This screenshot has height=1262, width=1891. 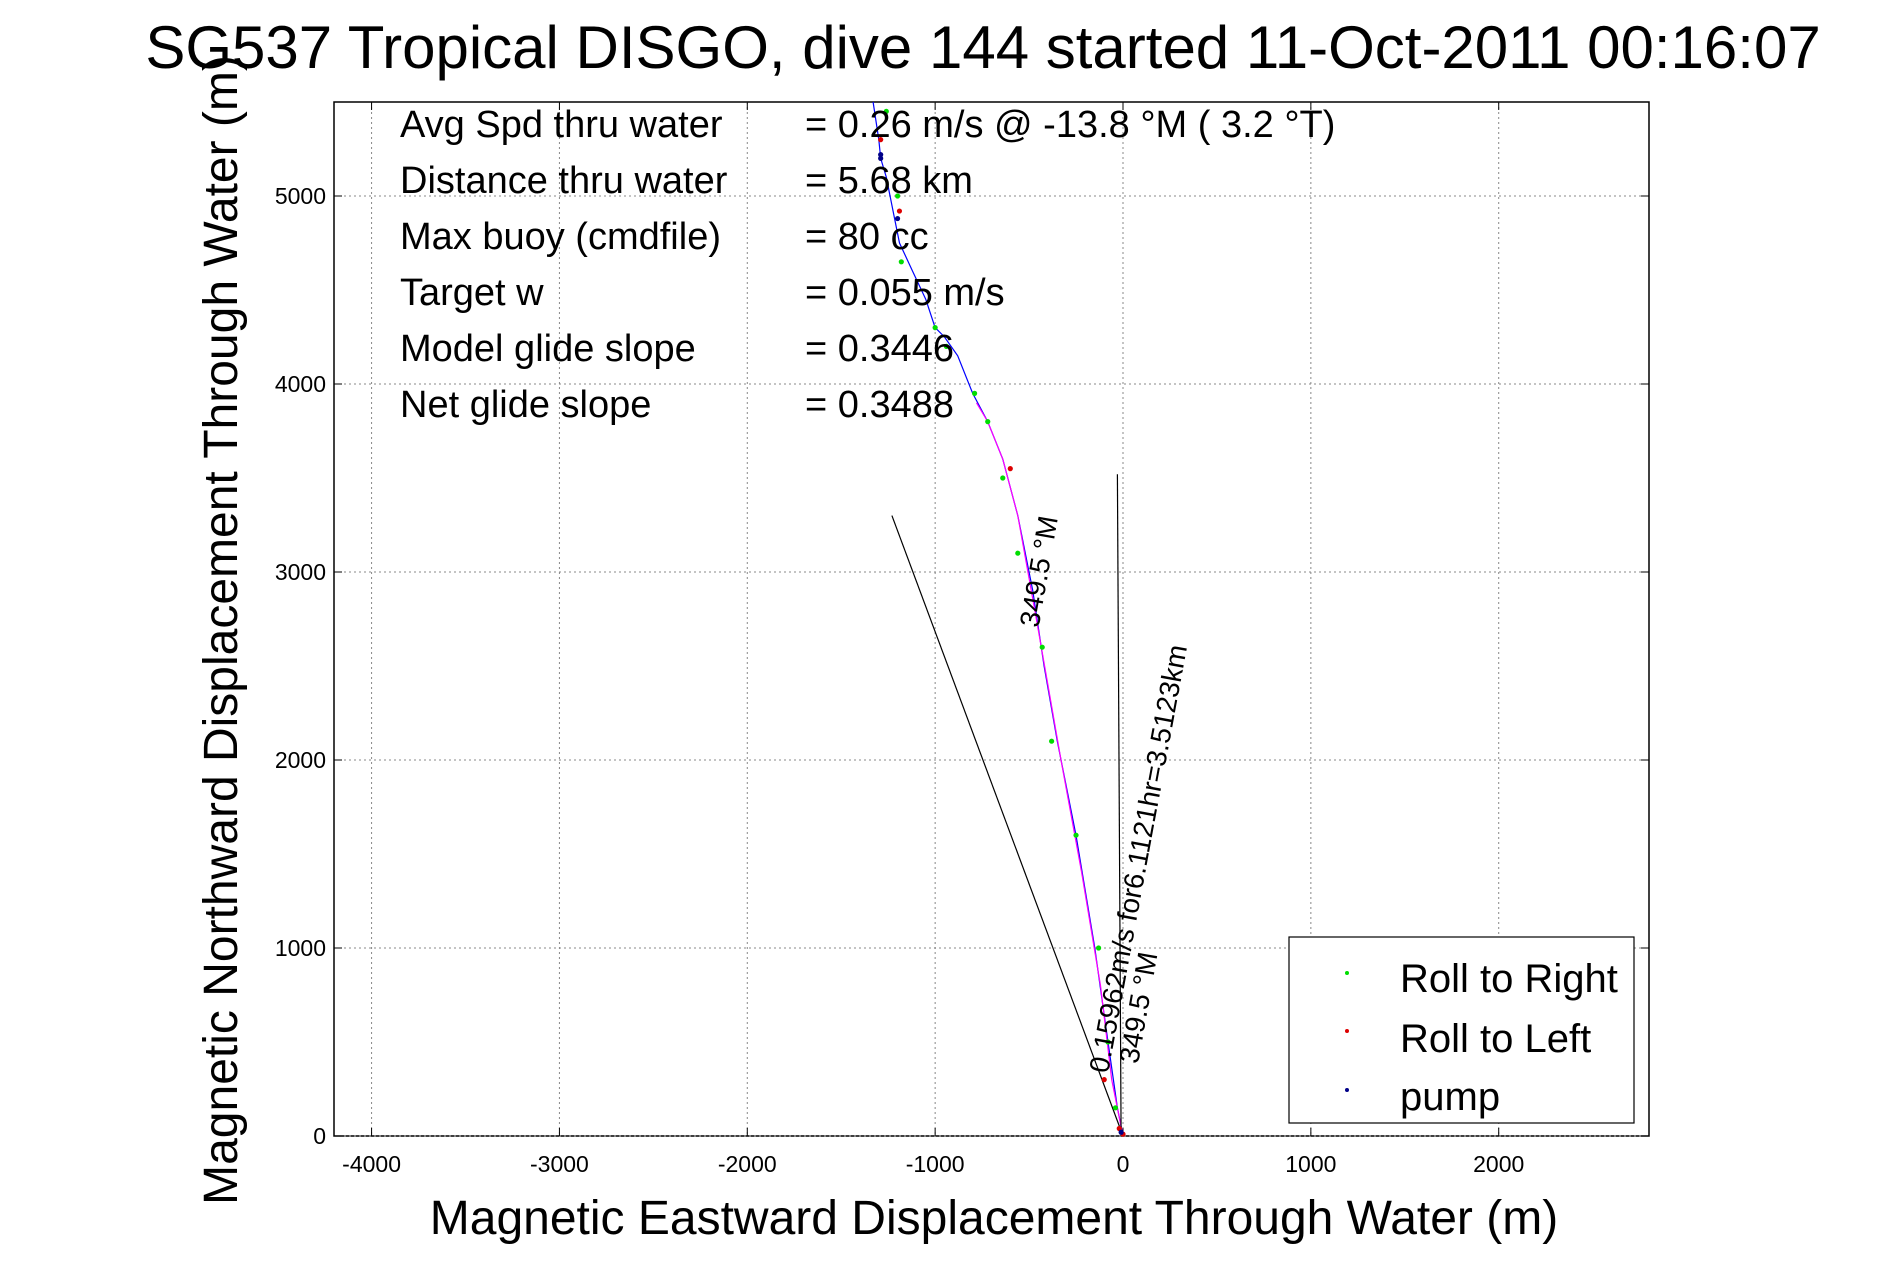 What do you see at coordinates (300, 572) in the screenshot?
I see `y-tick-label: 3000` at bounding box center [300, 572].